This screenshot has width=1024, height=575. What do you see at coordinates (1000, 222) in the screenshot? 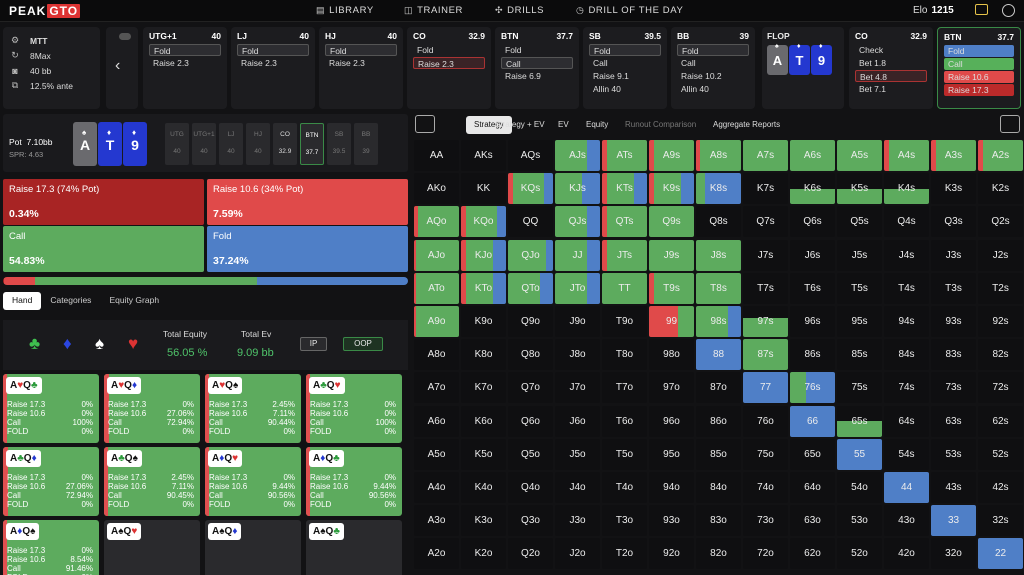
I see `range-cell: Q2s` at bounding box center [1000, 222].